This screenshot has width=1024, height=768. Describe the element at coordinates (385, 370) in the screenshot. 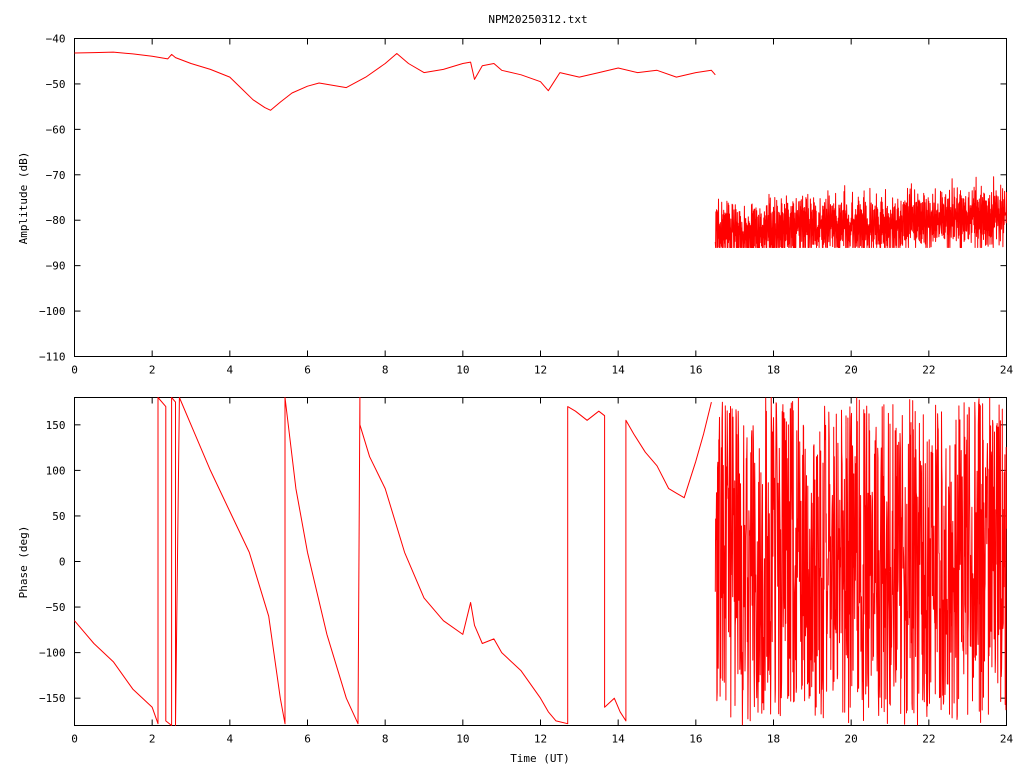

I see `amplitude-x-tick-label: 8` at that location.